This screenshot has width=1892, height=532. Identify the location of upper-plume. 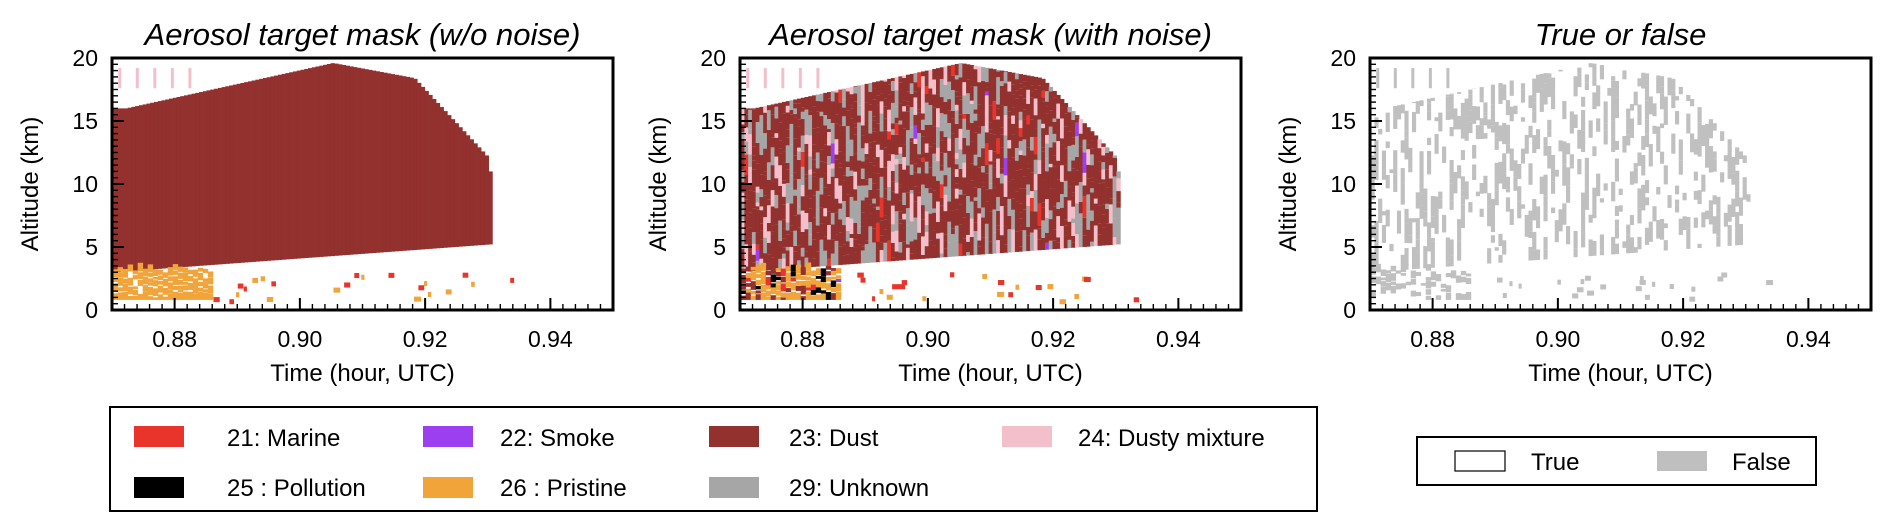
(1378, 78).